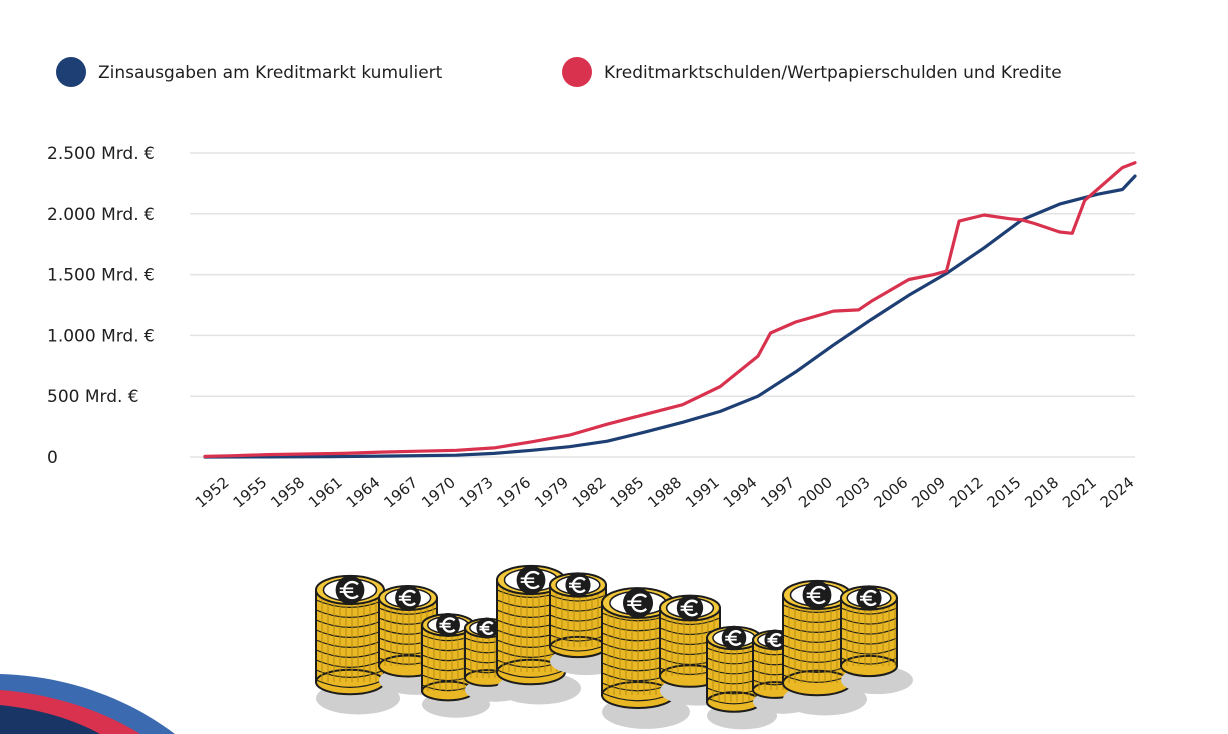  What do you see at coordinates (287, 492) in the screenshot?
I see `x-tick-label: 1958` at bounding box center [287, 492].